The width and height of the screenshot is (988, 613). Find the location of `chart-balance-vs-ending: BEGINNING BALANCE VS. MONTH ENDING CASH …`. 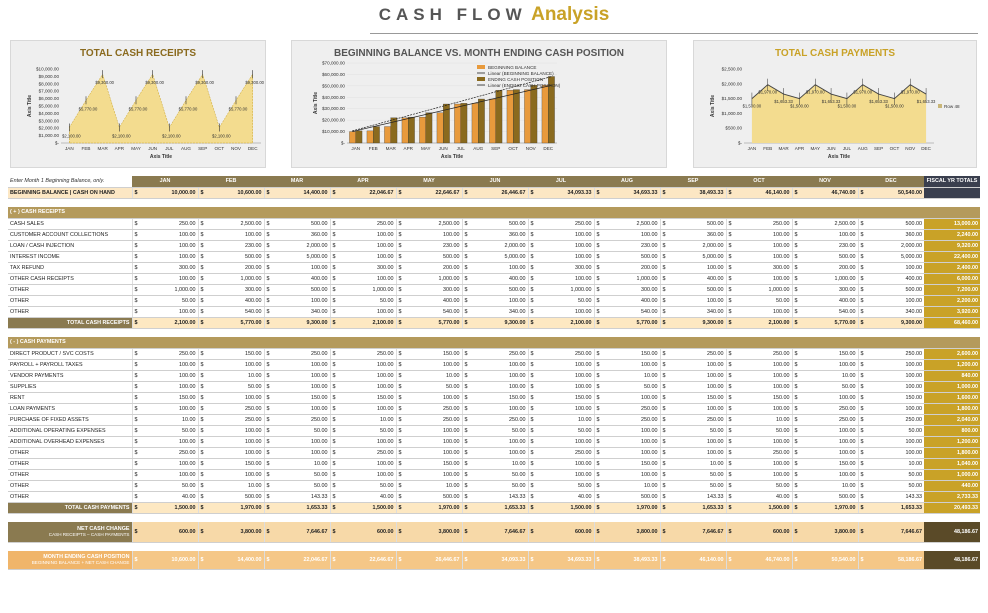

chart-balance-vs-ending: BEGINNING BALANCE VS. MONTH ENDING CASH … is located at coordinates (479, 104).